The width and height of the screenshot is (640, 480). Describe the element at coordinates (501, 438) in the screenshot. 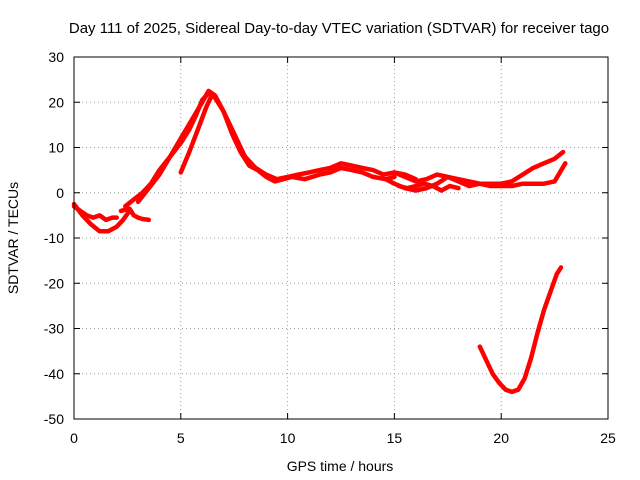

I see `x-tick-label: 20` at that location.